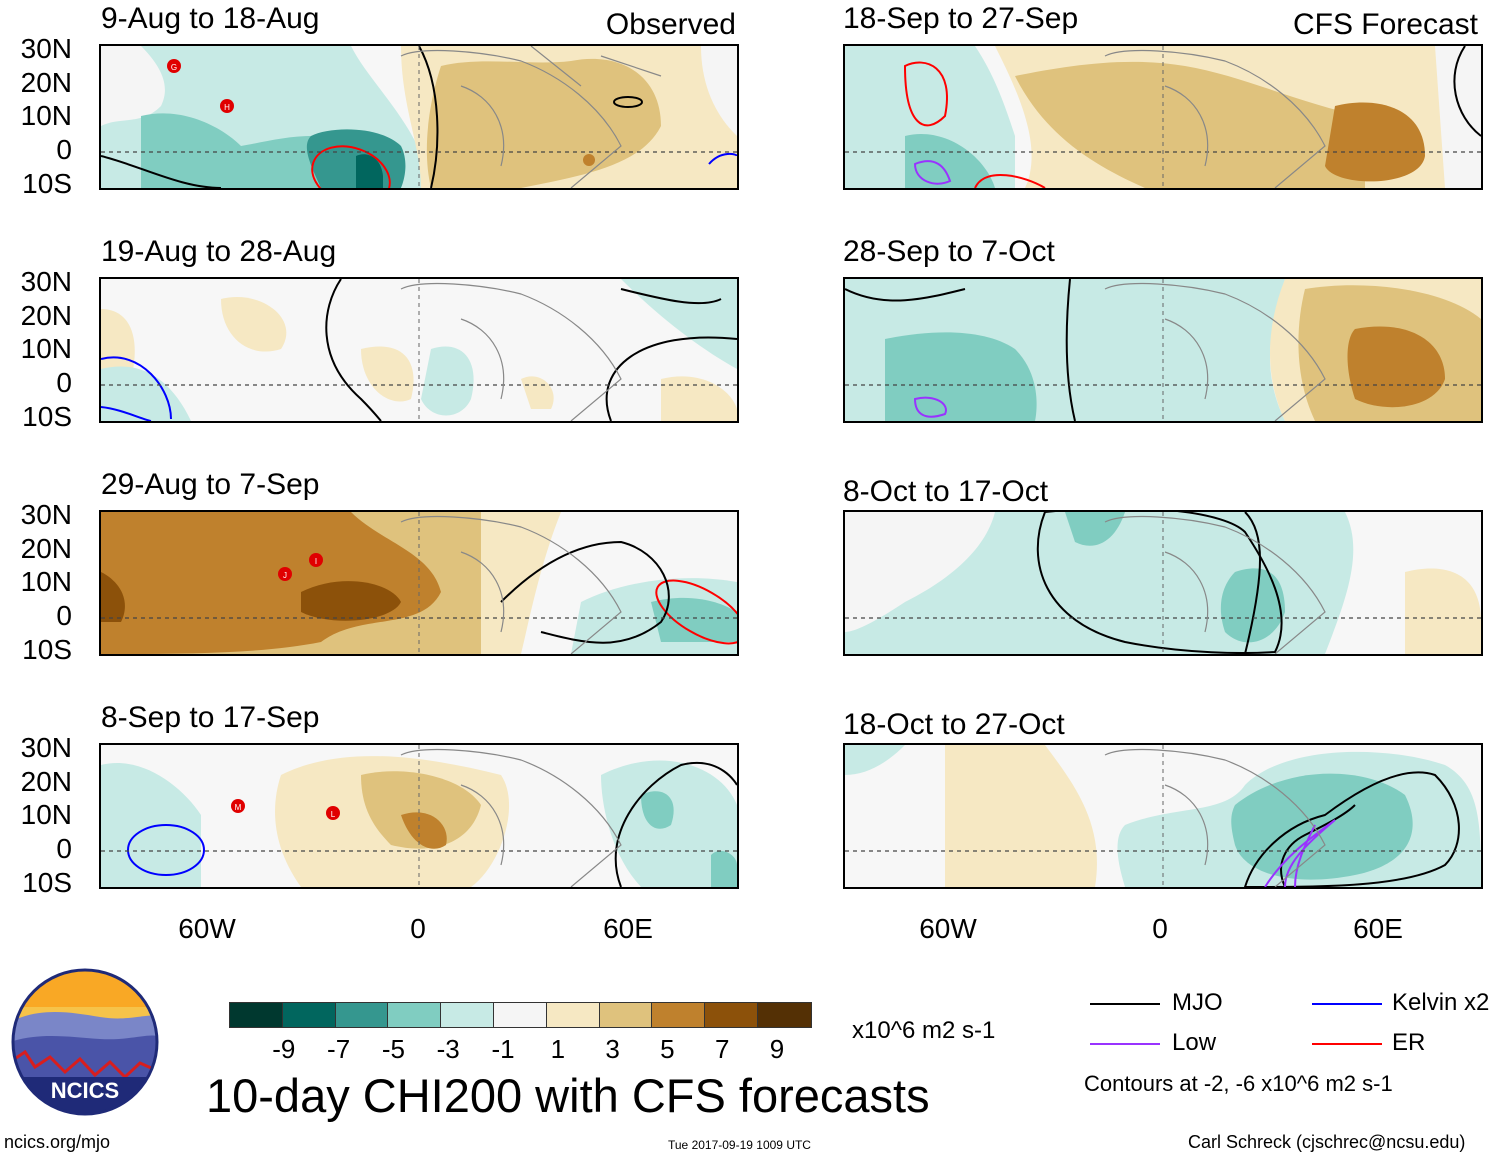  Describe the element at coordinates (667, 1049) in the screenshot. I see `colorbar-tick: 5` at that location.